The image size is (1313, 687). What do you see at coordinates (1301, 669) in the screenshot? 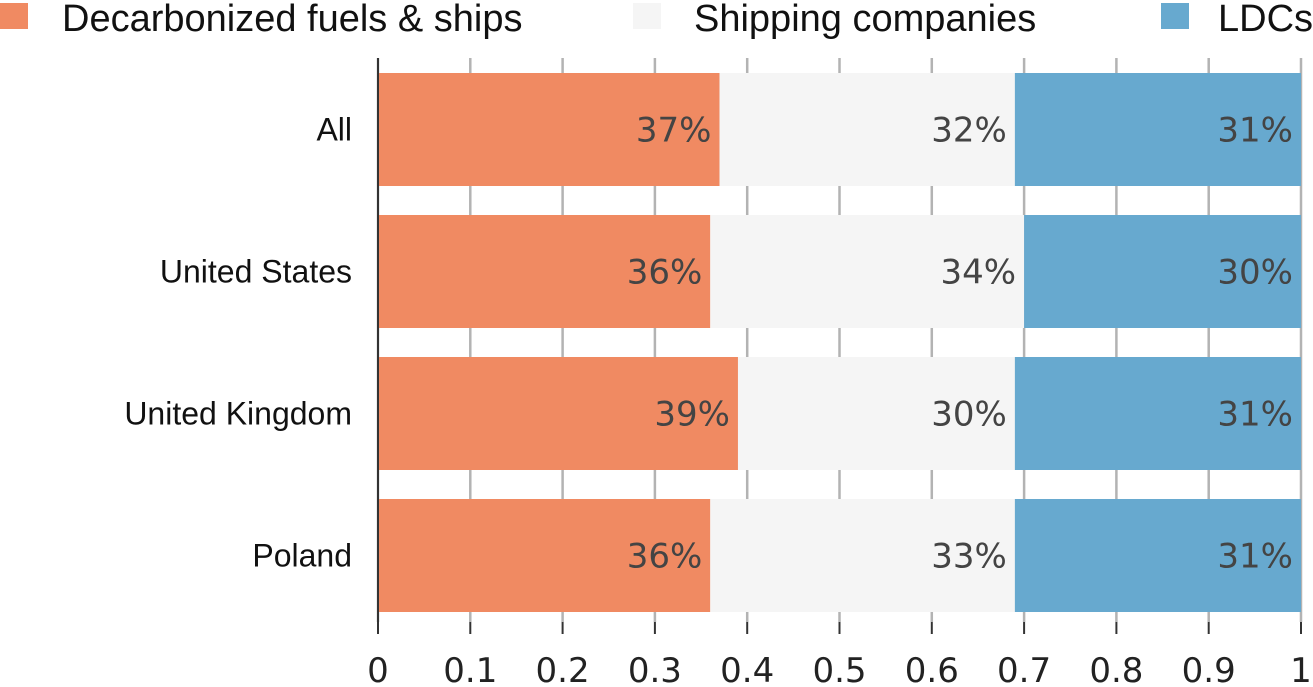
I see `x-tick-label: 1` at bounding box center [1301, 669].